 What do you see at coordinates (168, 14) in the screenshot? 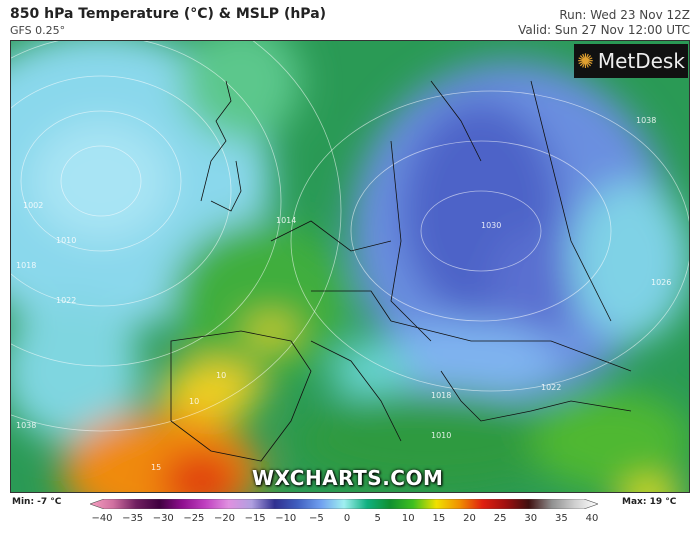
I see `map-title: 850 hPa Temperature (°C) & MSLP (hPa)` at bounding box center [168, 14].